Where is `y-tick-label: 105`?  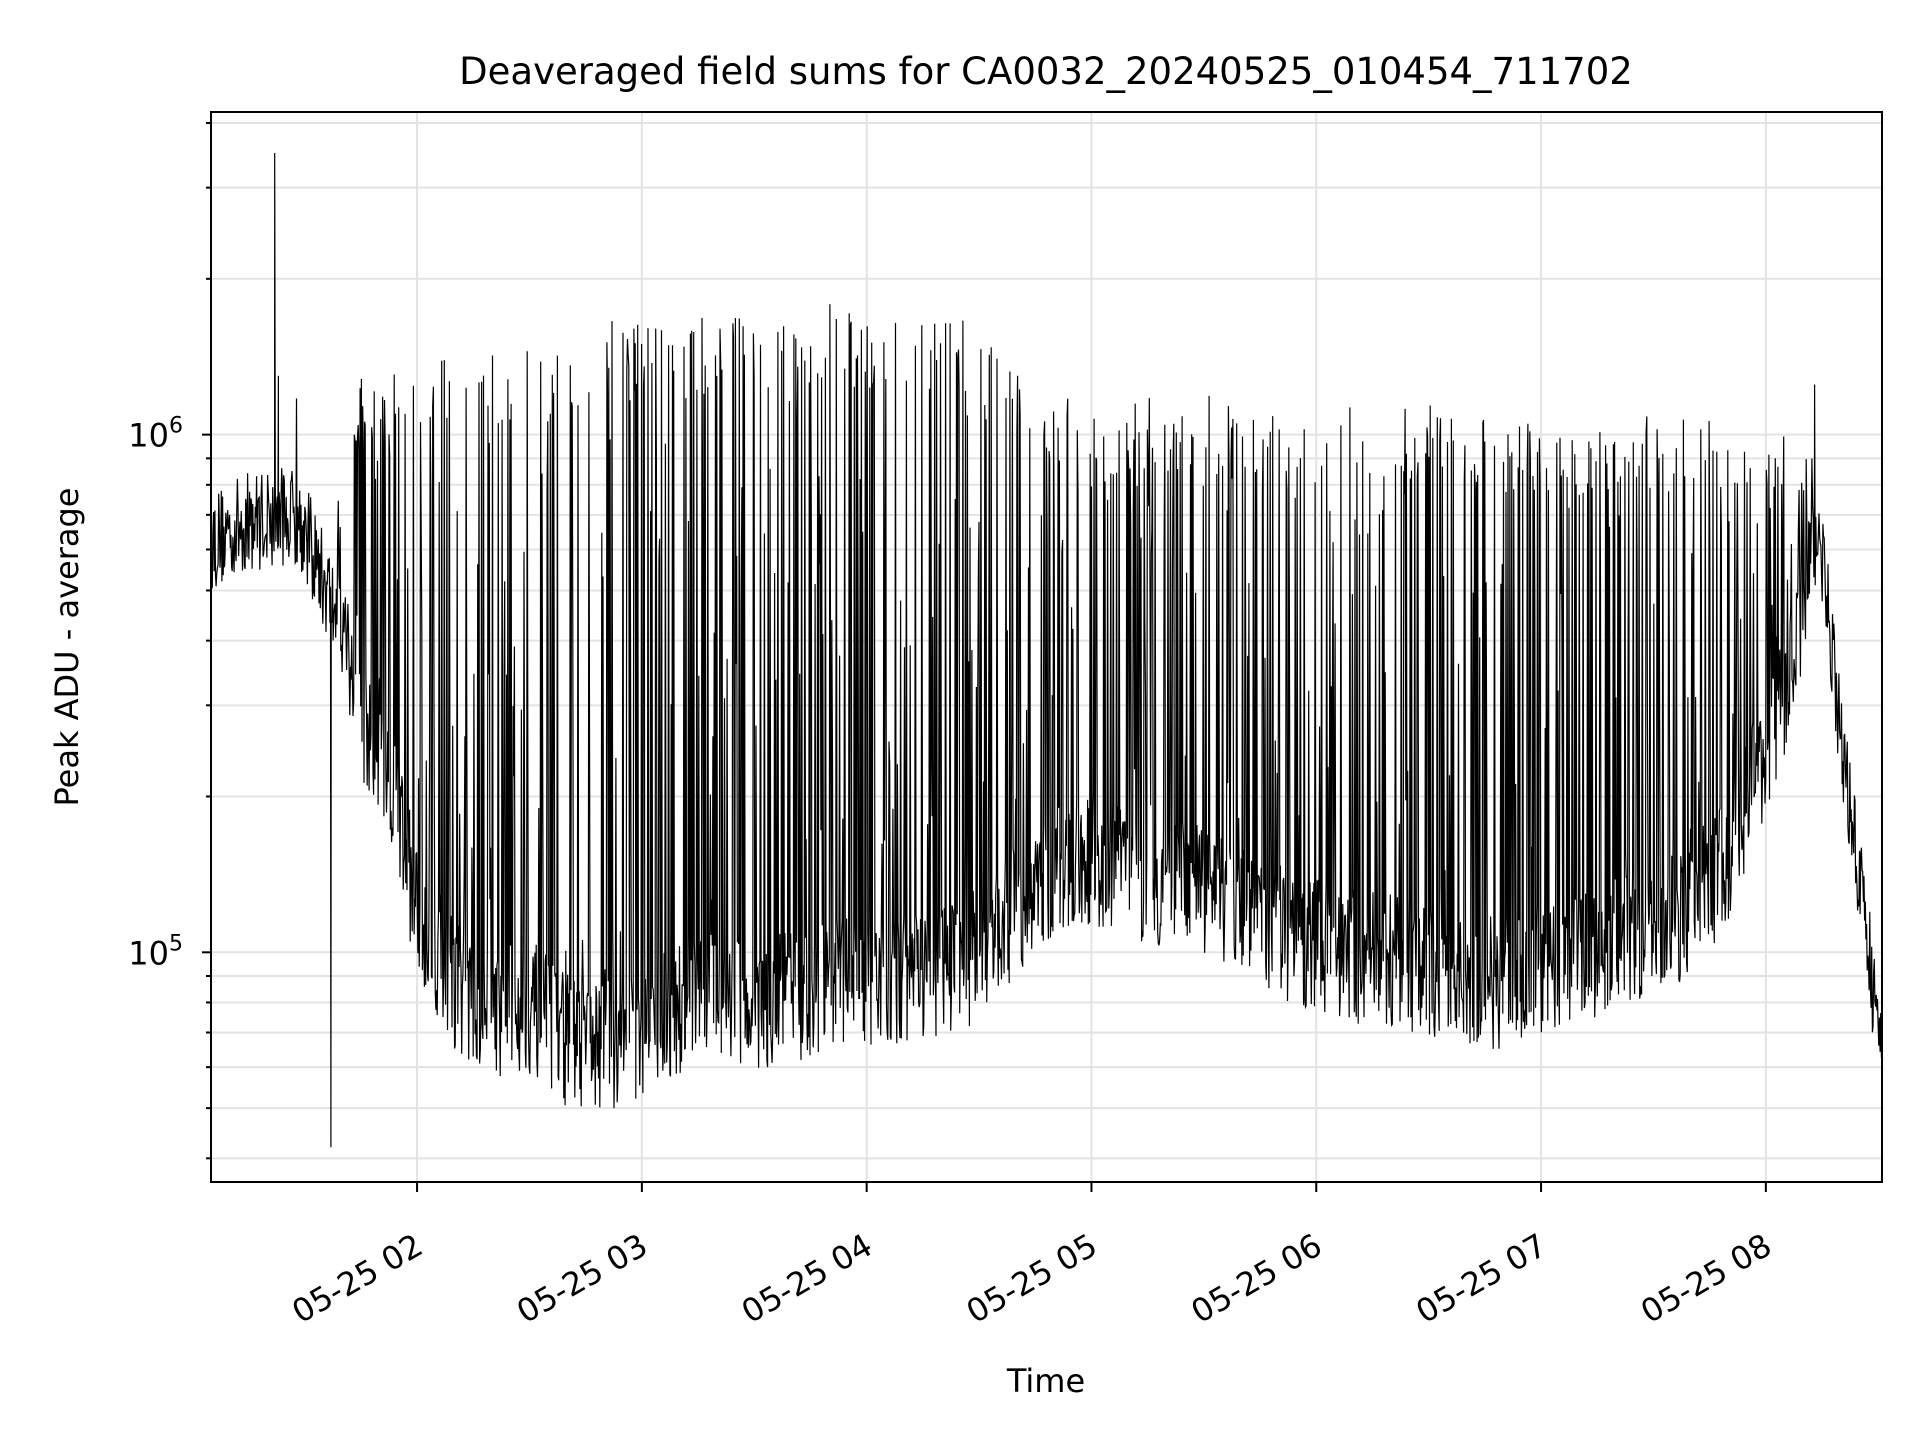
y-tick-label: 105 is located at coordinates (155, 951).